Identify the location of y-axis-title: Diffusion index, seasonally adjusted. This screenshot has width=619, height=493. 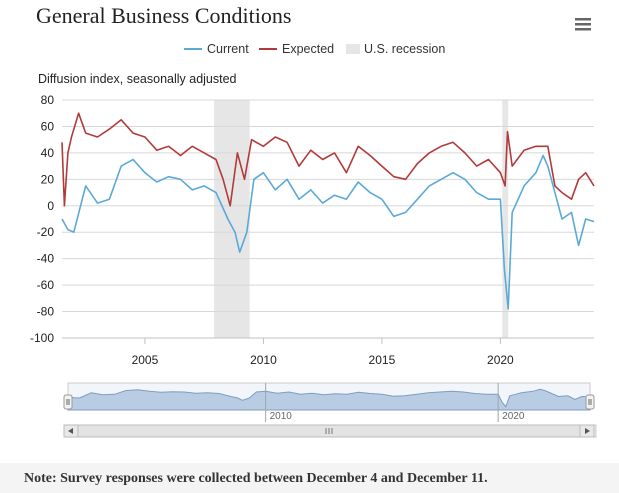
(137, 79).